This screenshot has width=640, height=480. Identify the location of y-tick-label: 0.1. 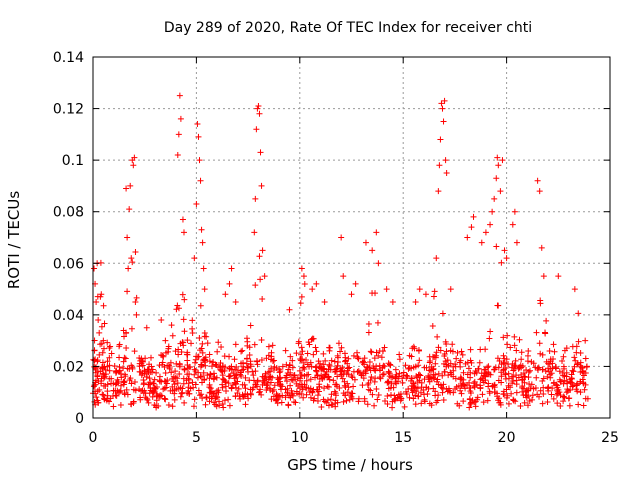
(73, 161).